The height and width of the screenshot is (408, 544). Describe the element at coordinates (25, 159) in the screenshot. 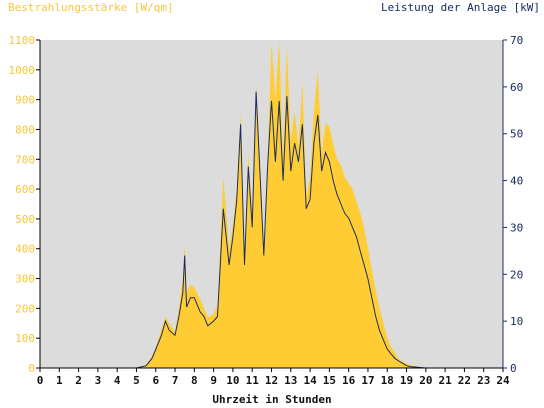

I see `left-tick-label: 700` at that location.